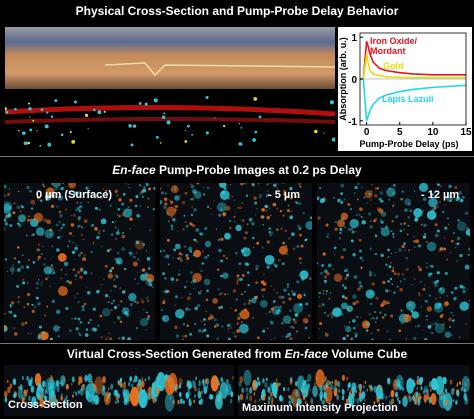 The width and height of the screenshot is (474, 419). Describe the element at coordinates (408, 99) in the screenshot. I see `legend-label: Lapis Lazuli` at that location.